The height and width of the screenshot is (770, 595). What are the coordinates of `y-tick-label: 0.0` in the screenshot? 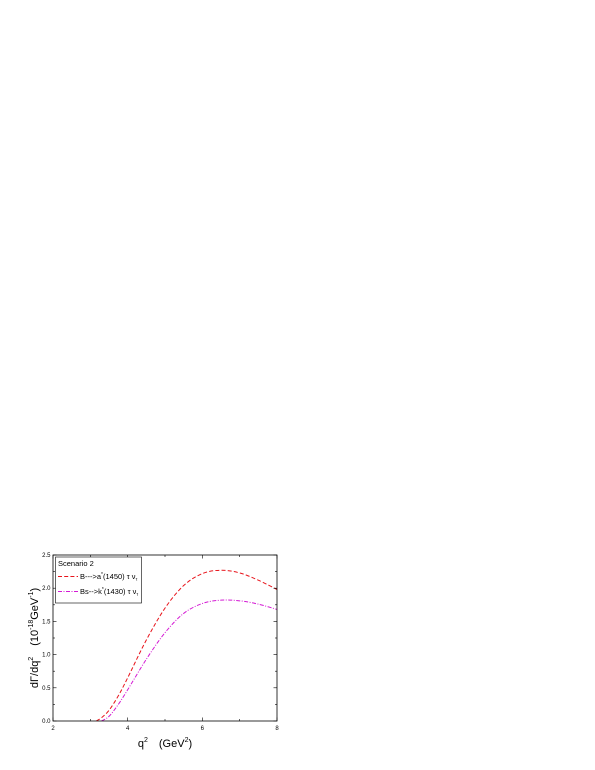 It's located at (46, 722).